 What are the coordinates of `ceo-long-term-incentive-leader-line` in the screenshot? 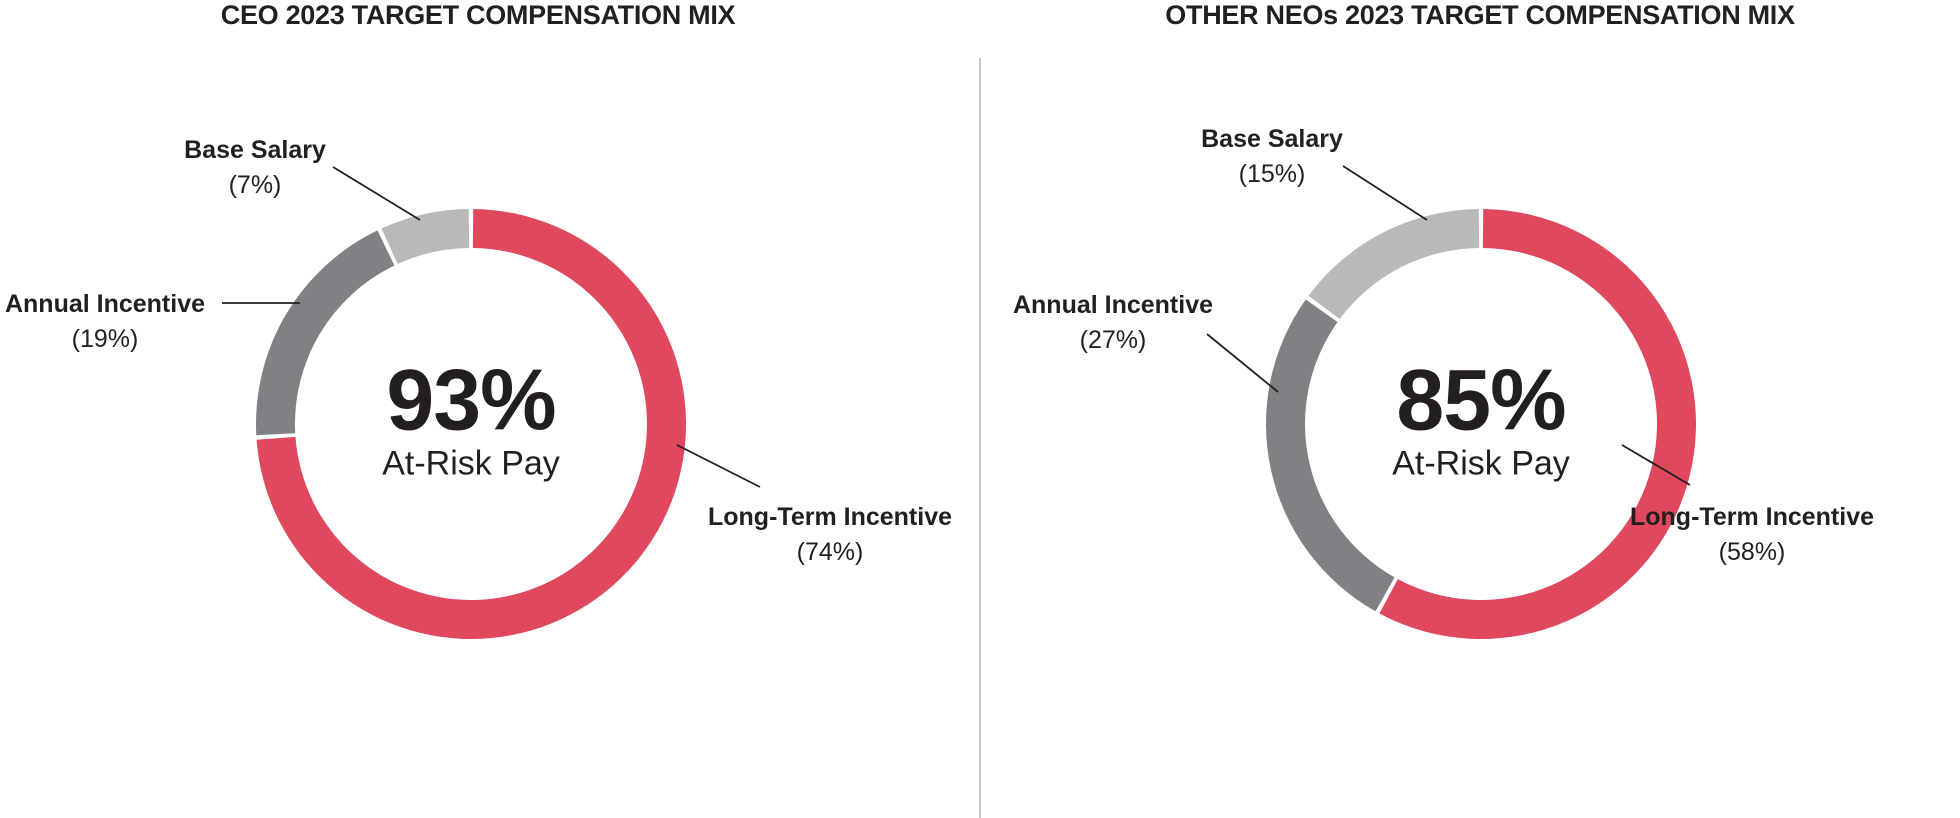 It's located at (718, 466).